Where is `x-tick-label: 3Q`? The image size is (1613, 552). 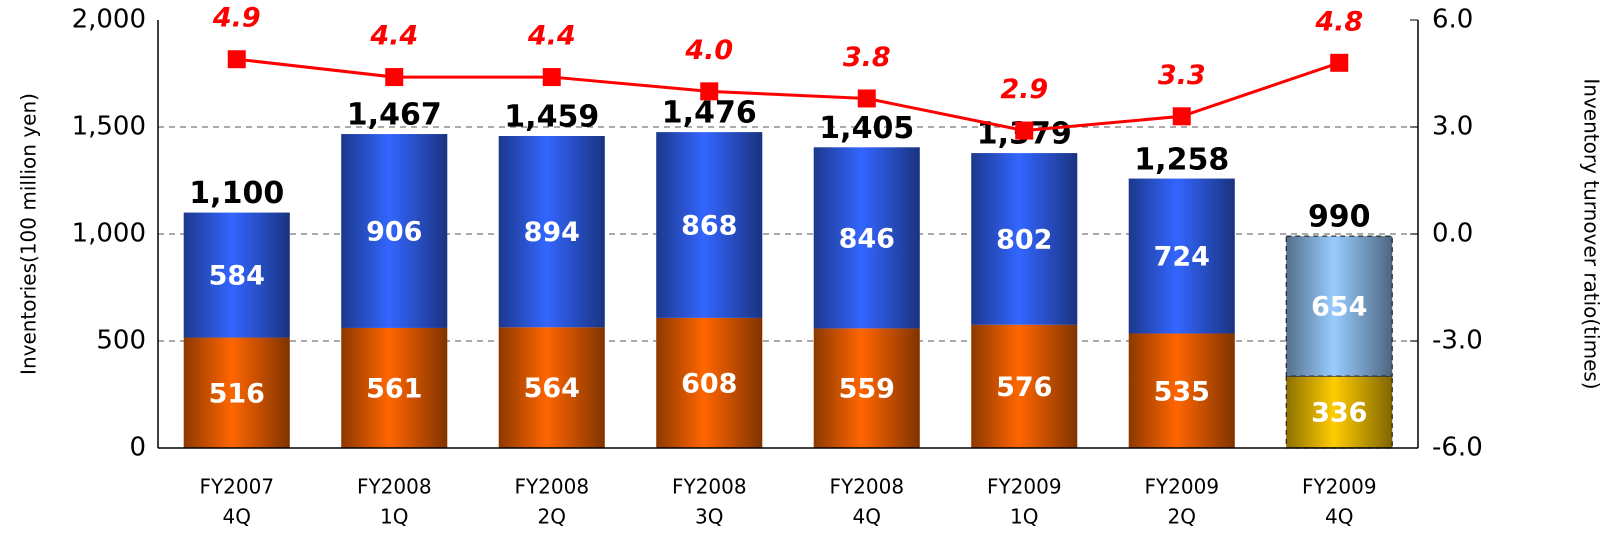 x-tick-label: 3Q is located at coordinates (709, 517).